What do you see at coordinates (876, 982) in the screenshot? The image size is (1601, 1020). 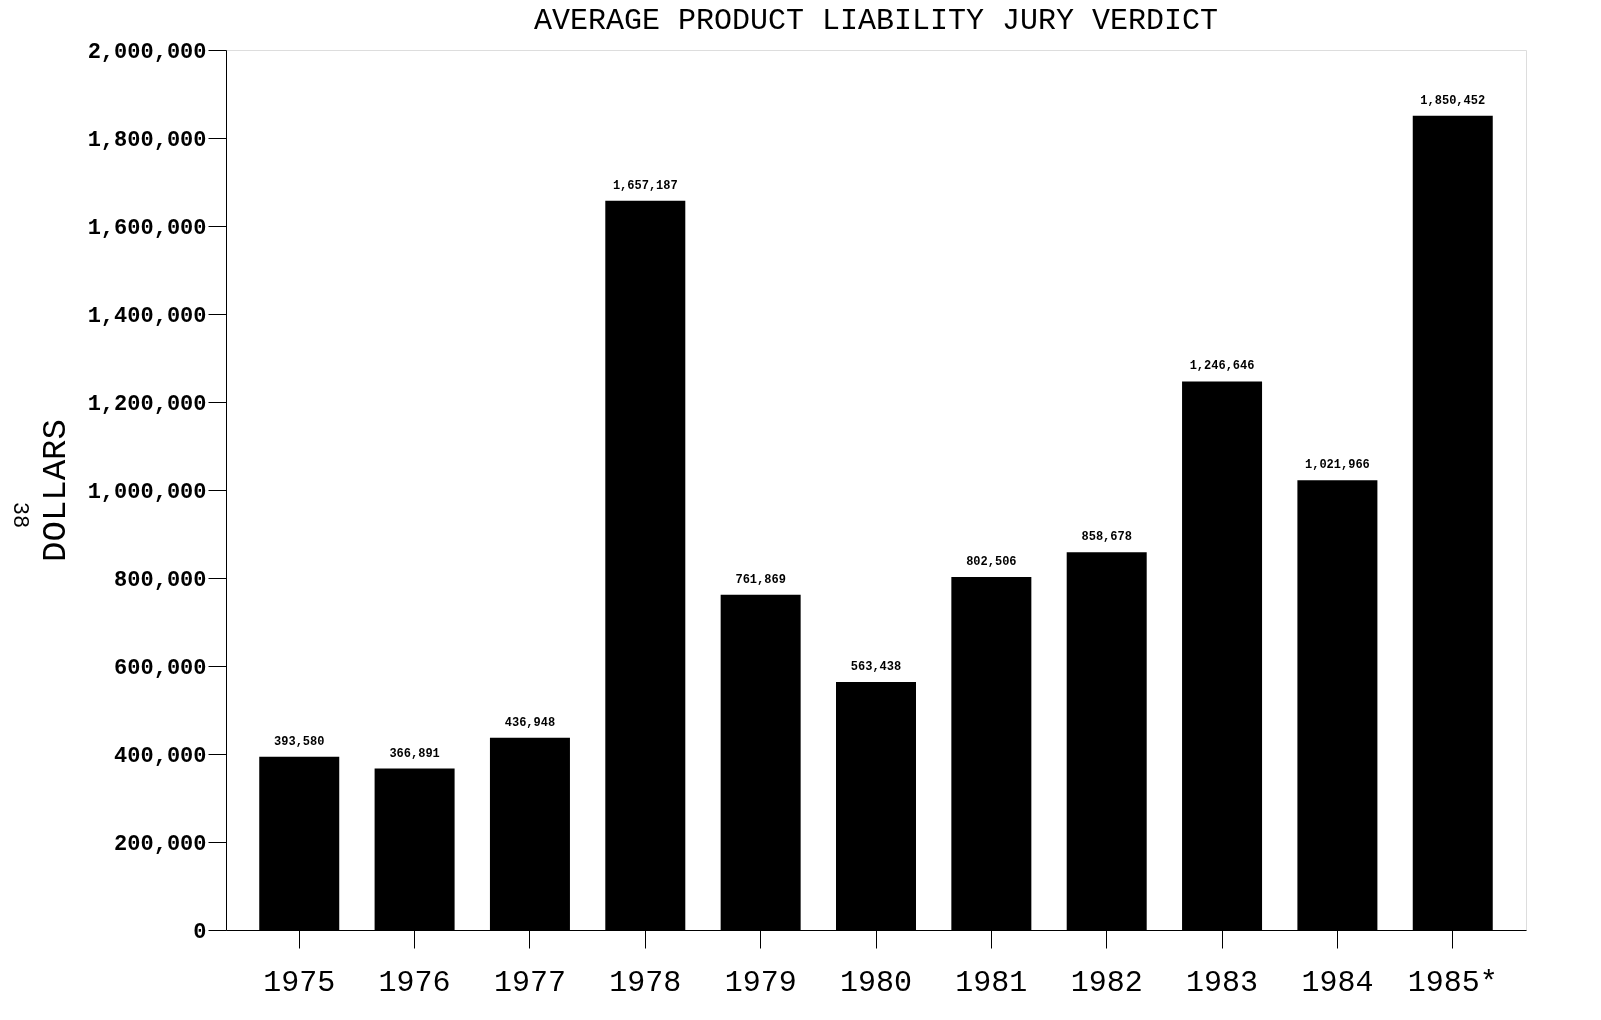 I see `x-tick-label: 1980` at bounding box center [876, 982].